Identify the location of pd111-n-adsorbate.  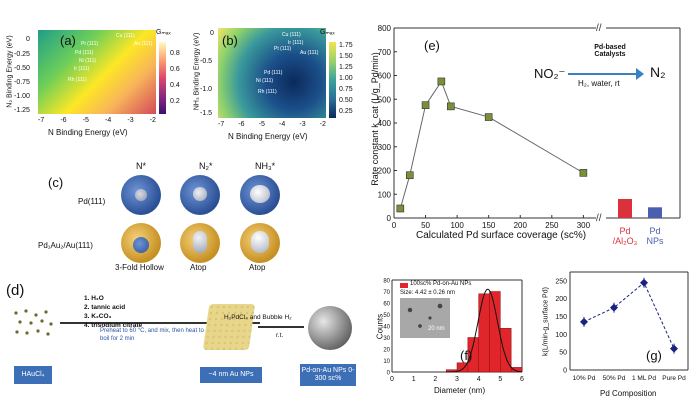
(141, 195).